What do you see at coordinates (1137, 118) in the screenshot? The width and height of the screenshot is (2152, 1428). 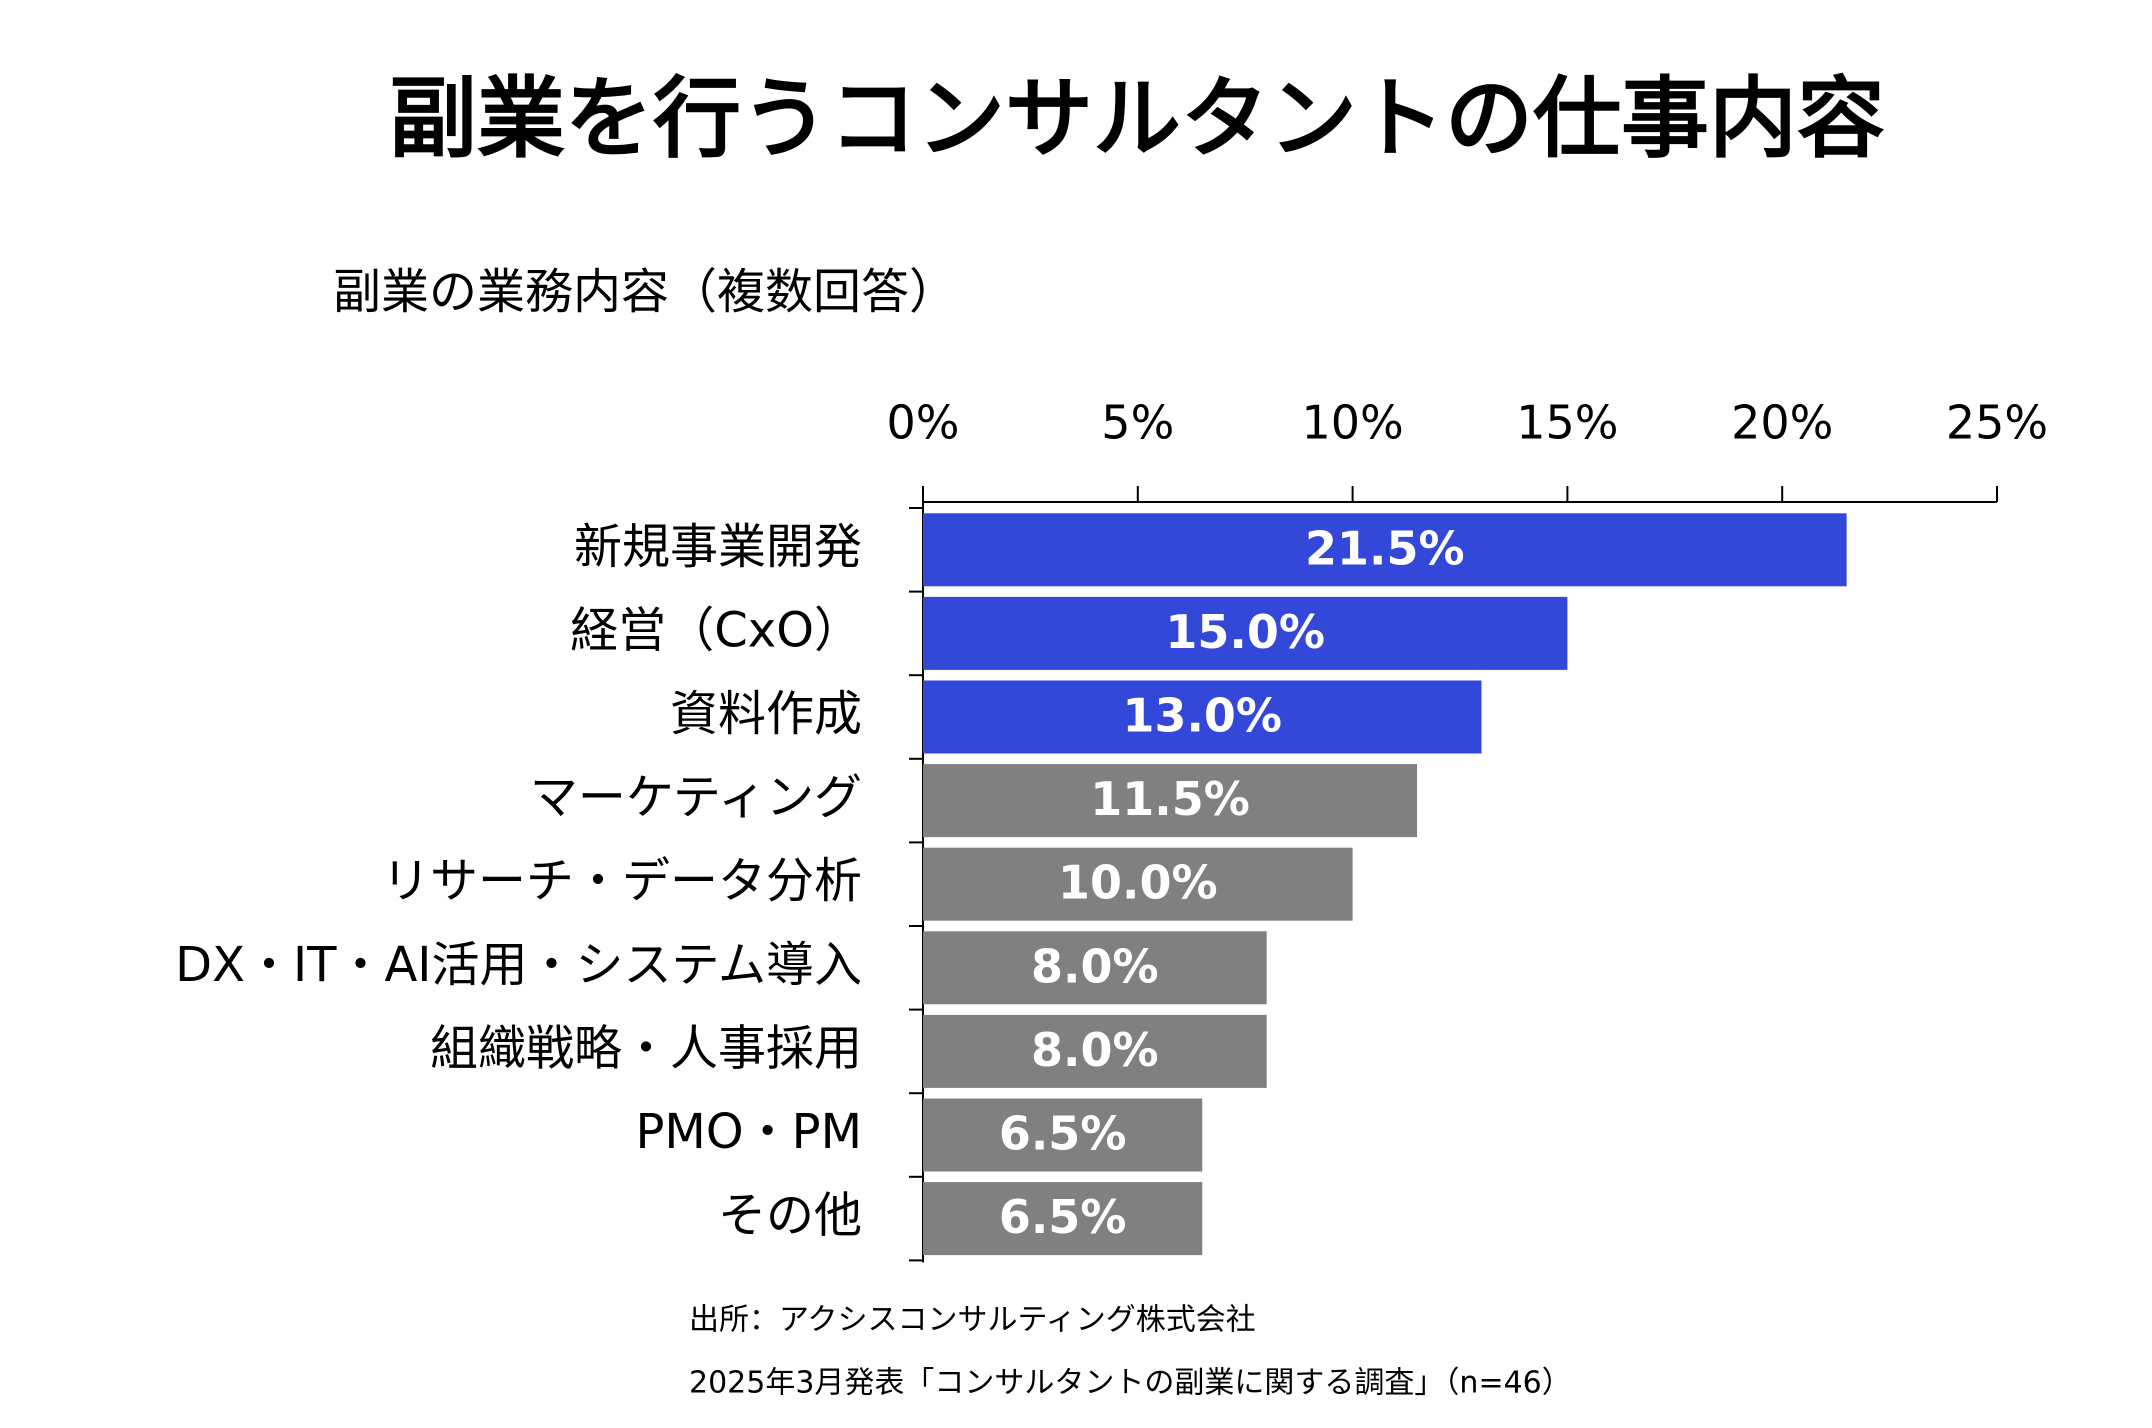 I see `chart-title: 副業を行うコンサルタントの仕事内容` at bounding box center [1137, 118].